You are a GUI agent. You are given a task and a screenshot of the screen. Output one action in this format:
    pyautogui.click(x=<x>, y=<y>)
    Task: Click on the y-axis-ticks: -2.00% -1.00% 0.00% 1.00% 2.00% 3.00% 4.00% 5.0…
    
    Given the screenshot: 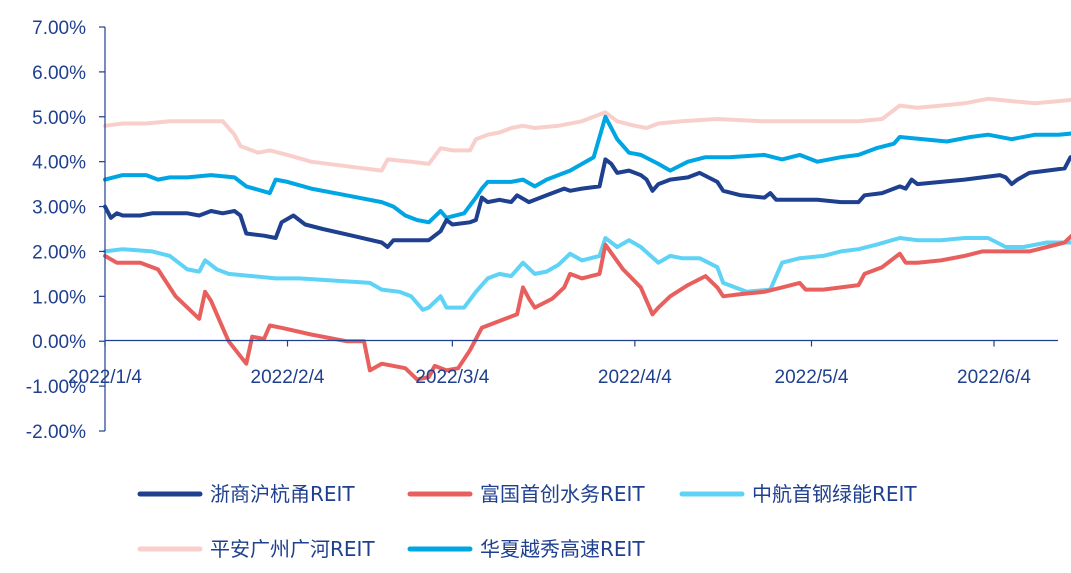 What is the action you would take?
    pyautogui.click(x=65, y=230)
    